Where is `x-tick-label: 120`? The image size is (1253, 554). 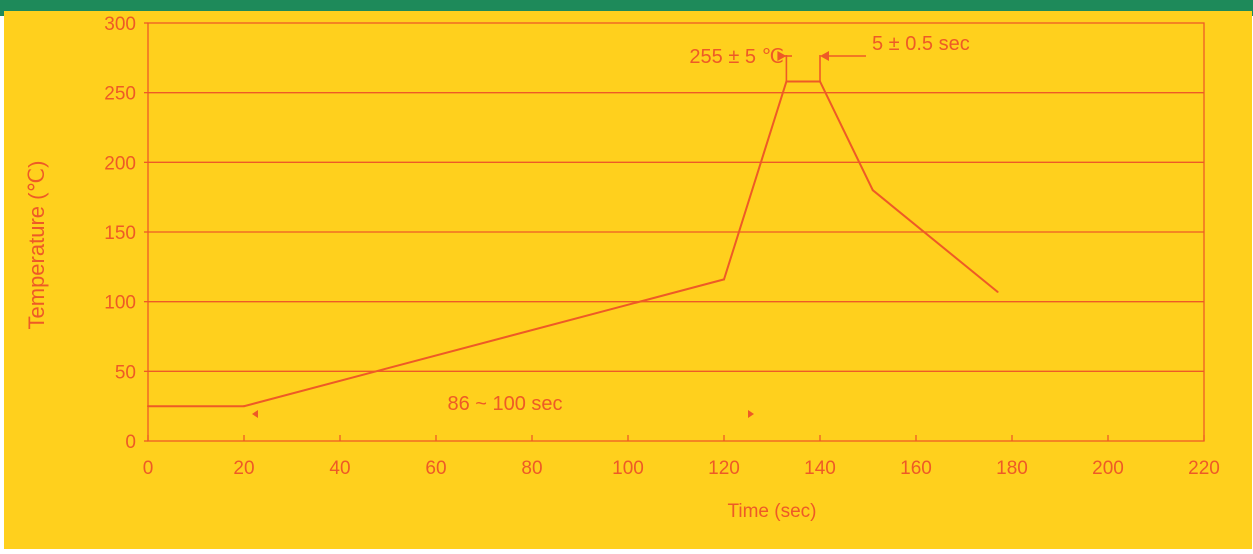 x-tick-label: 120 is located at coordinates (724, 468).